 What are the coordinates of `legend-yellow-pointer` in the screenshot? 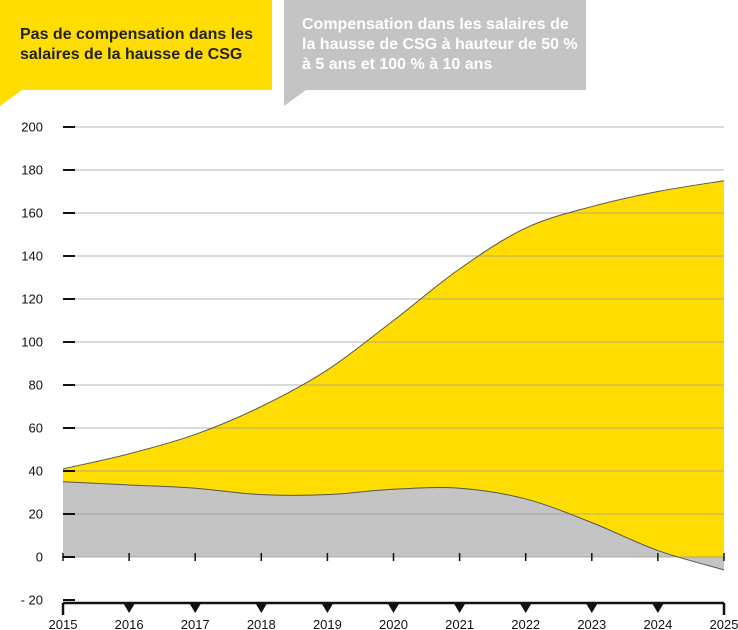 It's located at (11, 98).